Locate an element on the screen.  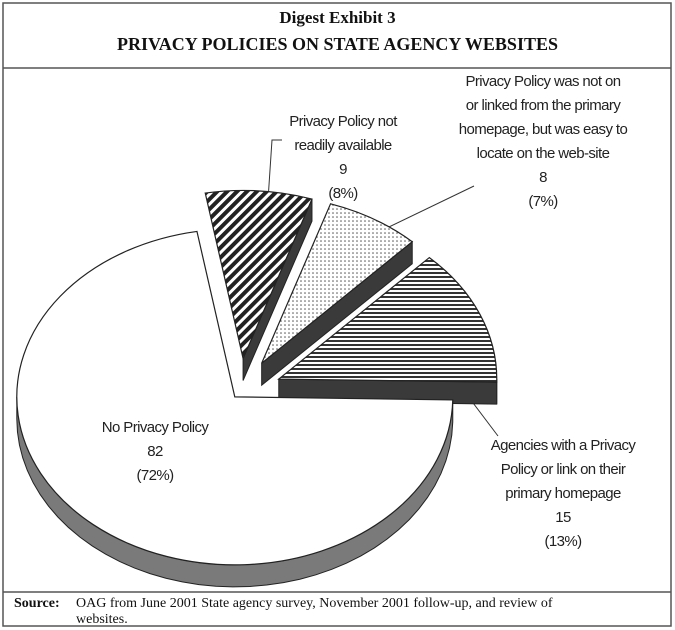
percent-label: (72%) is located at coordinates (155, 475).